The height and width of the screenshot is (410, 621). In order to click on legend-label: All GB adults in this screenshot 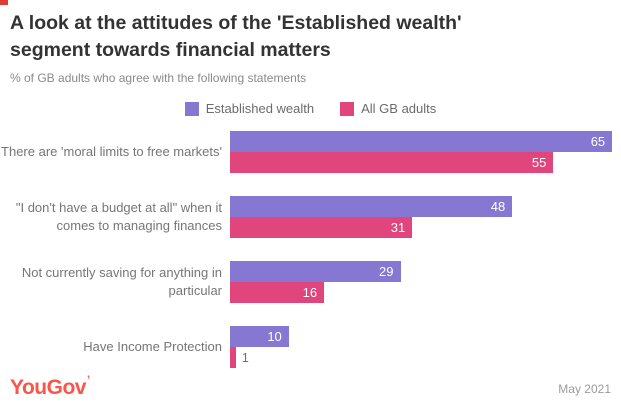, I will do `click(399, 108)`.